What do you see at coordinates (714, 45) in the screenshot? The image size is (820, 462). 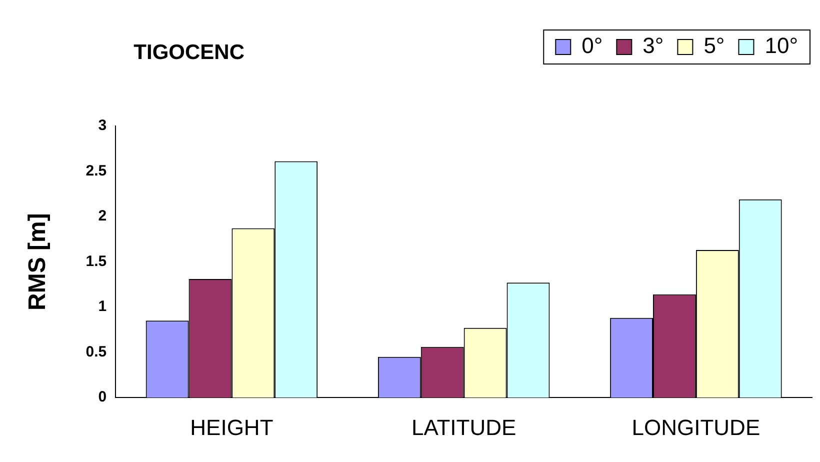 I see `legend-label: 5°` at bounding box center [714, 45].